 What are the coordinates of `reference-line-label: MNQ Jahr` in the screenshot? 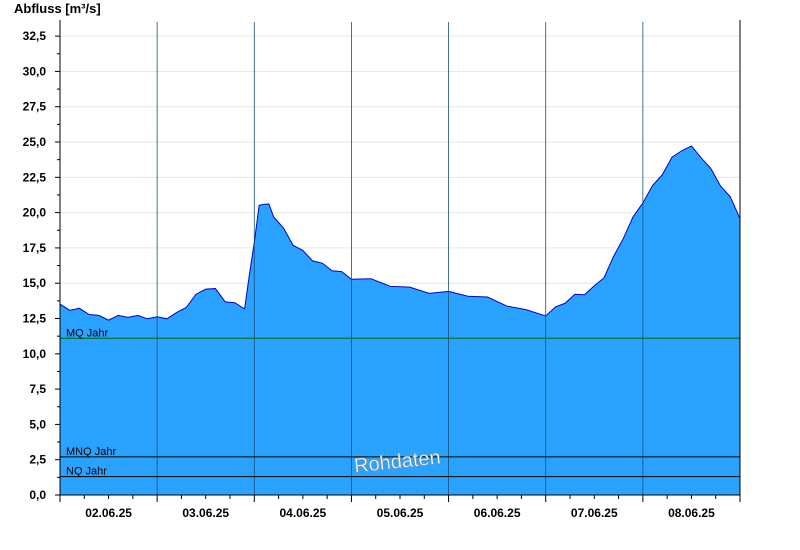 It's located at (91, 452).